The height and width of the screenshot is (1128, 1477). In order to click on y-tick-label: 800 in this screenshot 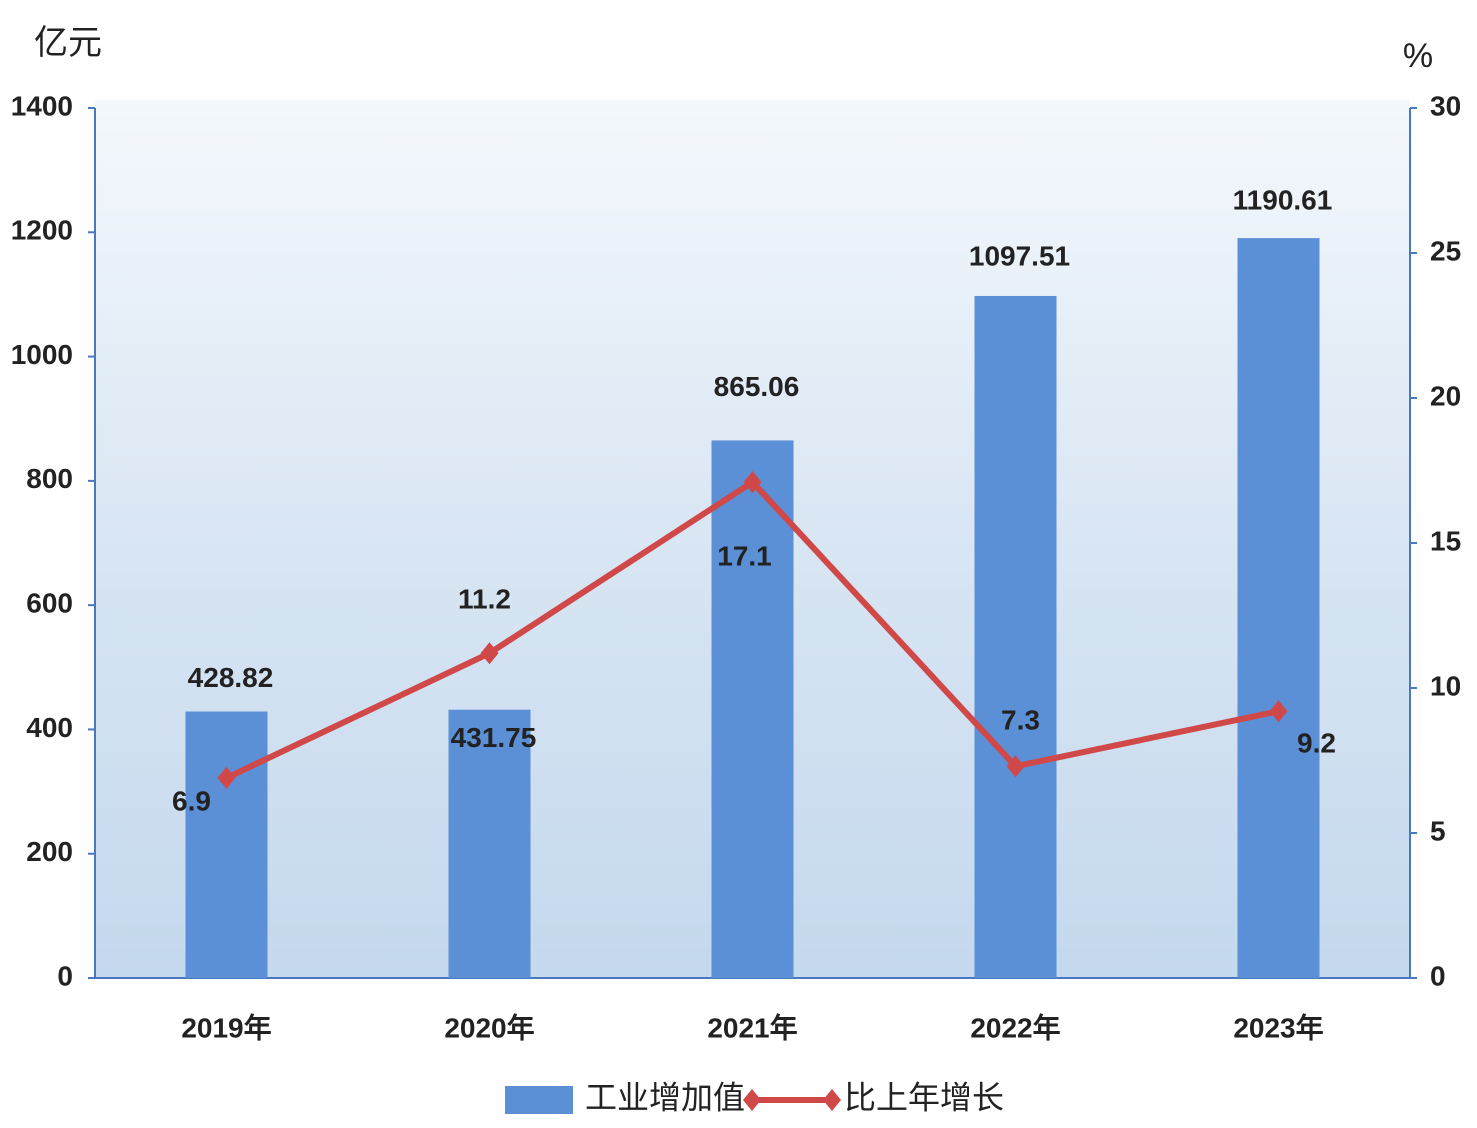, I will do `click(49, 478)`.